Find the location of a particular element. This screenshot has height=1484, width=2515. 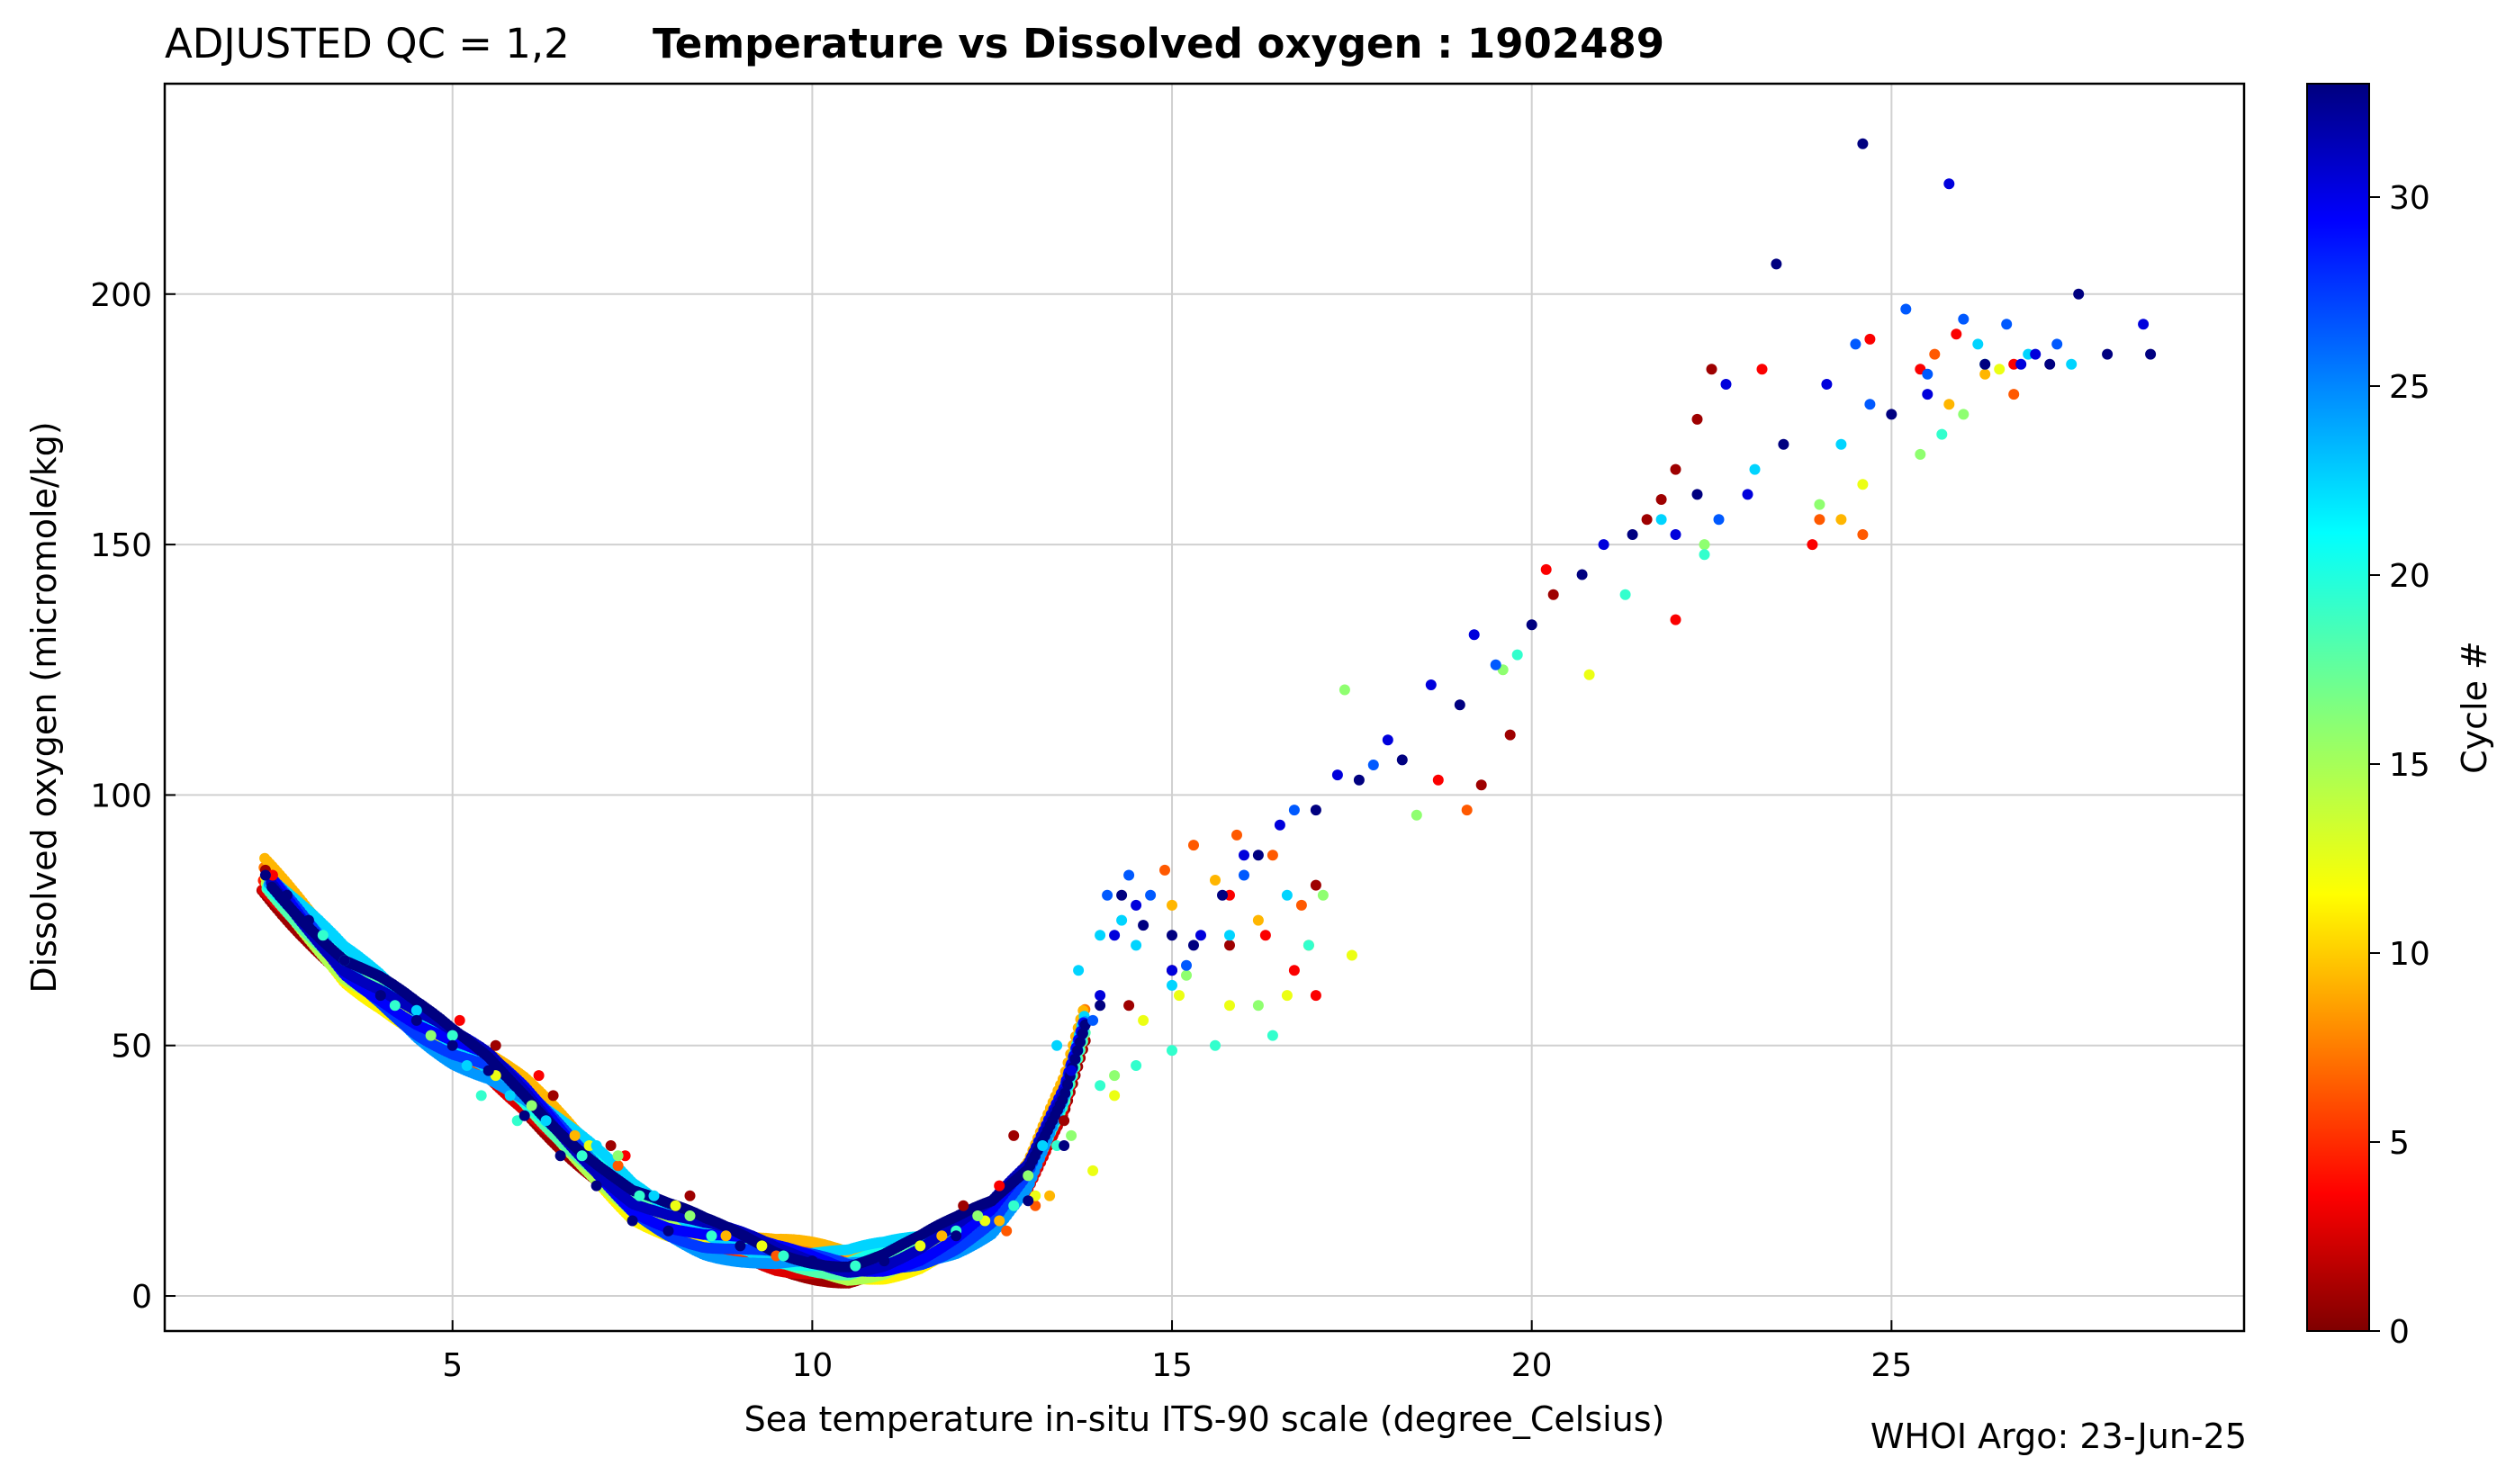

qc-label: ADJUSTED QC = 1,2 is located at coordinates (367, 44).